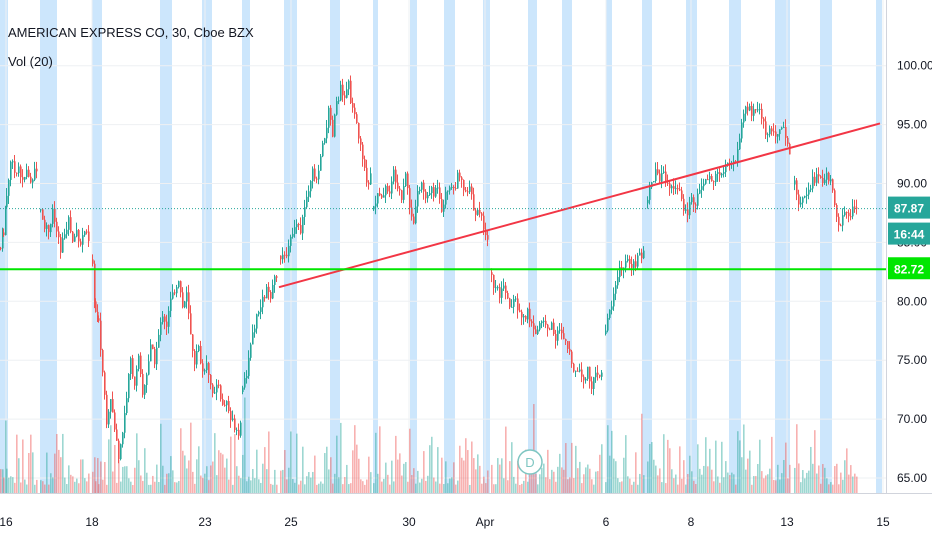 This screenshot has height=550, width=932. What do you see at coordinates (30, 61) in the screenshot?
I see `volume-legend: Vol (20)` at bounding box center [30, 61].